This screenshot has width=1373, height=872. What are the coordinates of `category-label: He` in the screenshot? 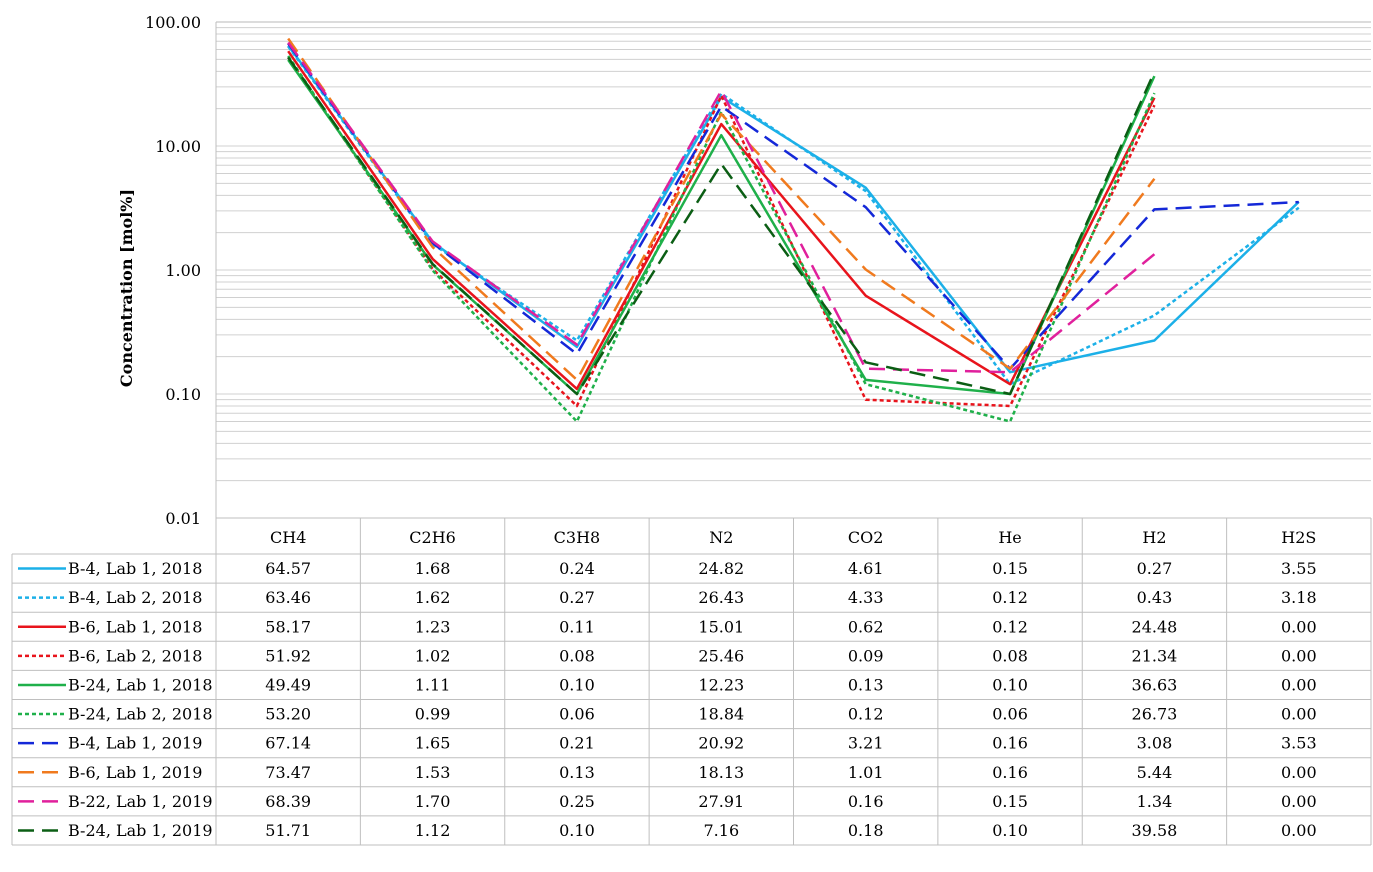 It's located at (1009, 537).